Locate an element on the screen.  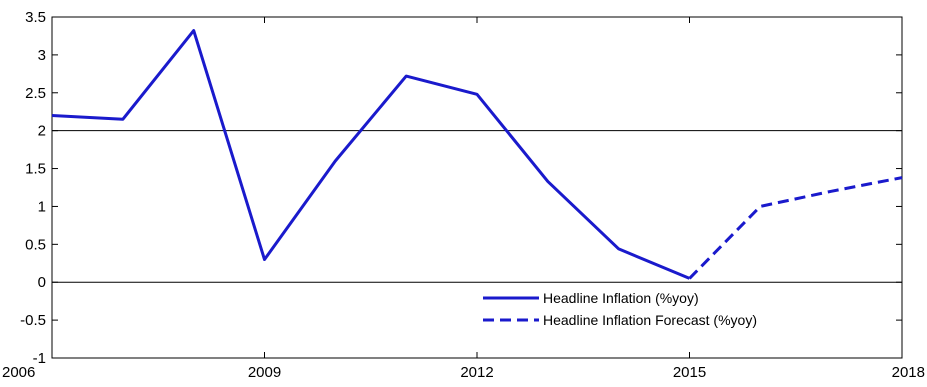
x-tick-label: 2006 is located at coordinates (18, 372).